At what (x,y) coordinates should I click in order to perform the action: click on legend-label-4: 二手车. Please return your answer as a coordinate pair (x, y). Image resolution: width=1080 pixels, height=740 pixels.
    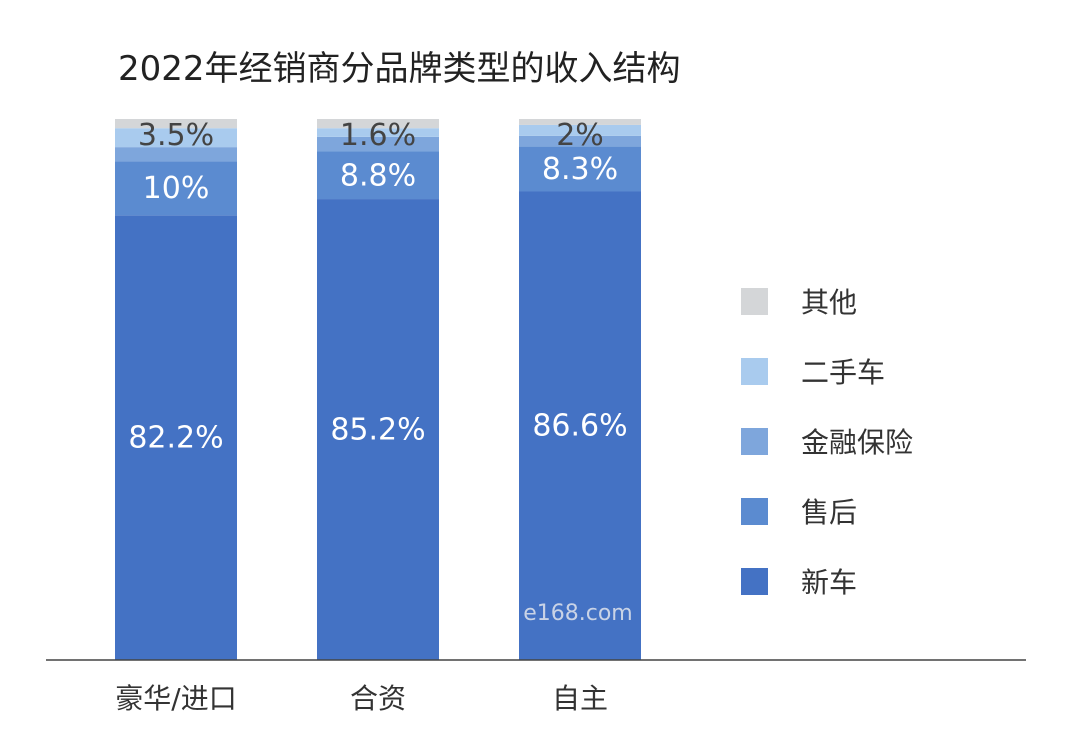
    Looking at the image, I should click on (843, 372).